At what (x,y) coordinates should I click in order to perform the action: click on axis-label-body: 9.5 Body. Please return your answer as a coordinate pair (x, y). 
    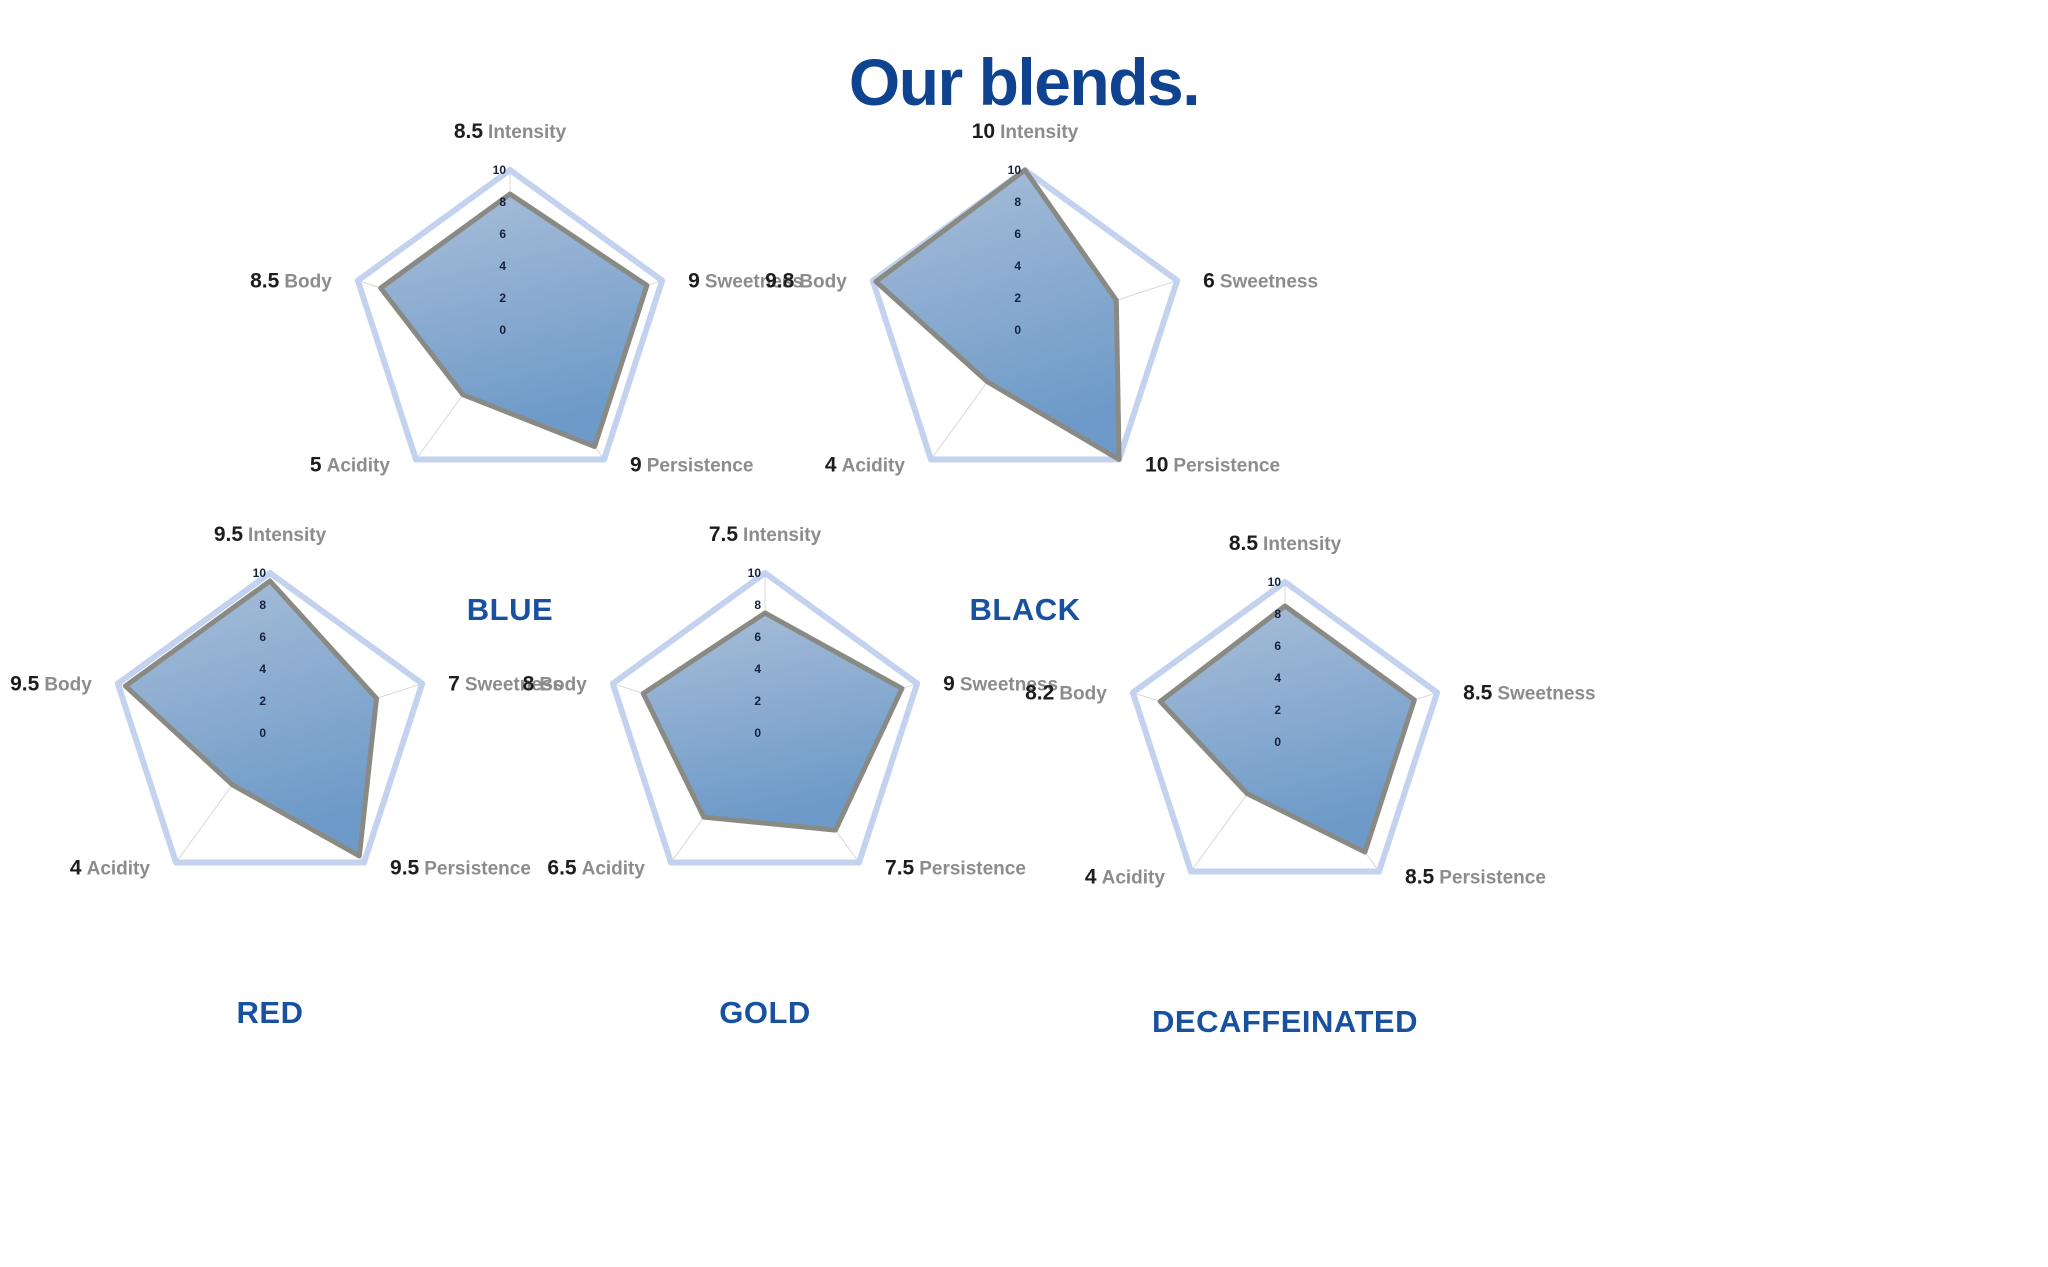
    Looking at the image, I should click on (51, 683).